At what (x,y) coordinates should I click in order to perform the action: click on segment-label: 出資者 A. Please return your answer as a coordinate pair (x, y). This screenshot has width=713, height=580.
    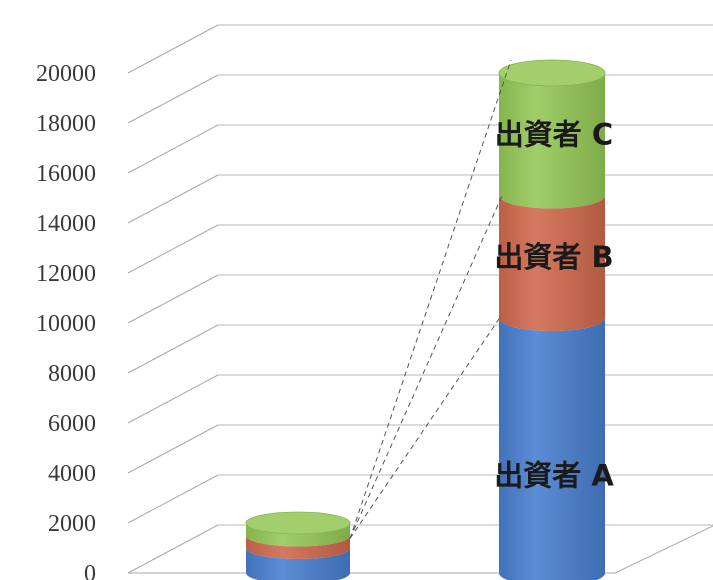
    Looking at the image, I should click on (554, 476).